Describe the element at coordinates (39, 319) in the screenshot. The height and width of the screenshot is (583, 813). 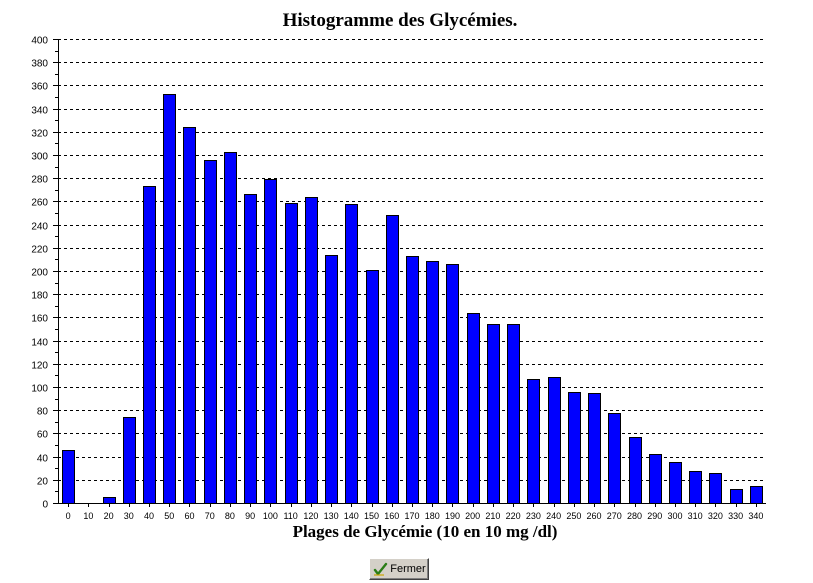
I see `y-tick-label: 160` at that location.